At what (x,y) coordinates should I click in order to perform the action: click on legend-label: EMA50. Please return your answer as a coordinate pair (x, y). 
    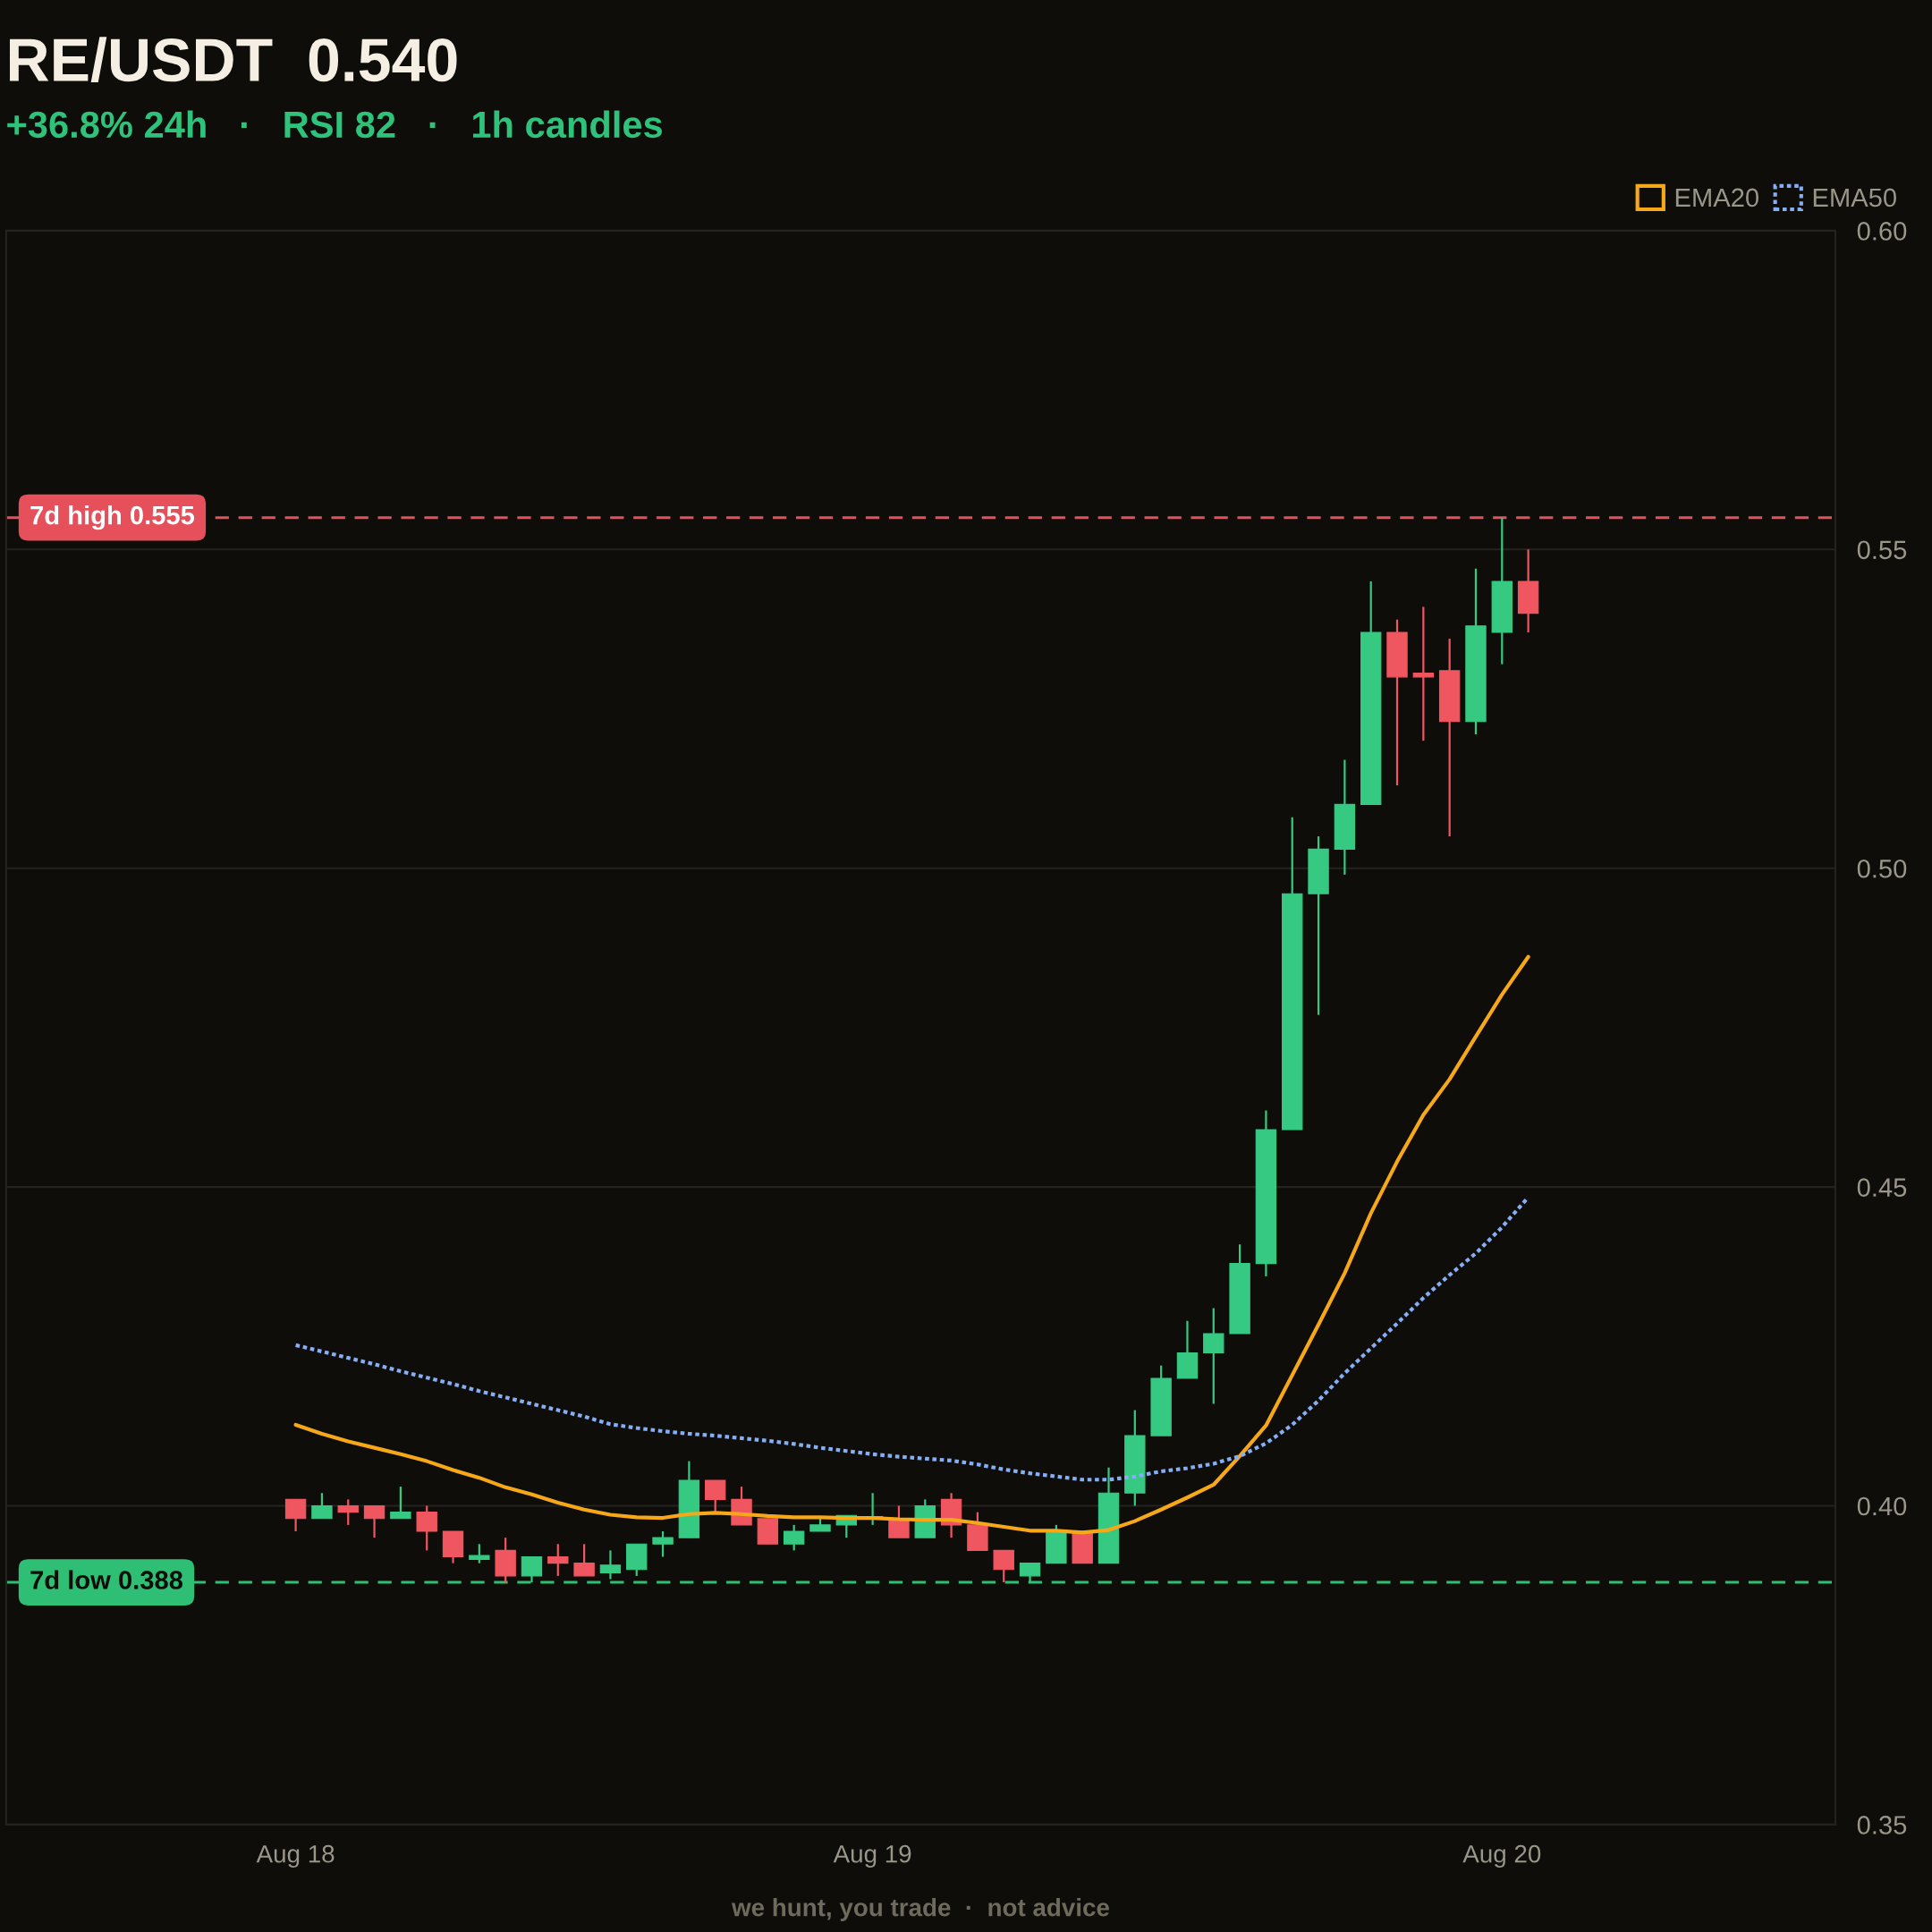
    Looking at the image, I should click on (1854, 198).